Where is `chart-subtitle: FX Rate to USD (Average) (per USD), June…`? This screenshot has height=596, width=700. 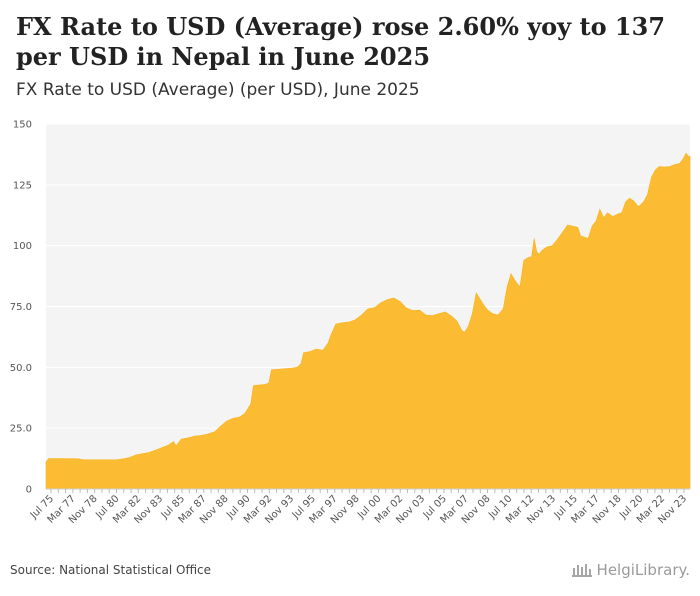 chart-subtitle: FX Rate to USD (Average) (per USD), June… is located at coordinates (218, 90).